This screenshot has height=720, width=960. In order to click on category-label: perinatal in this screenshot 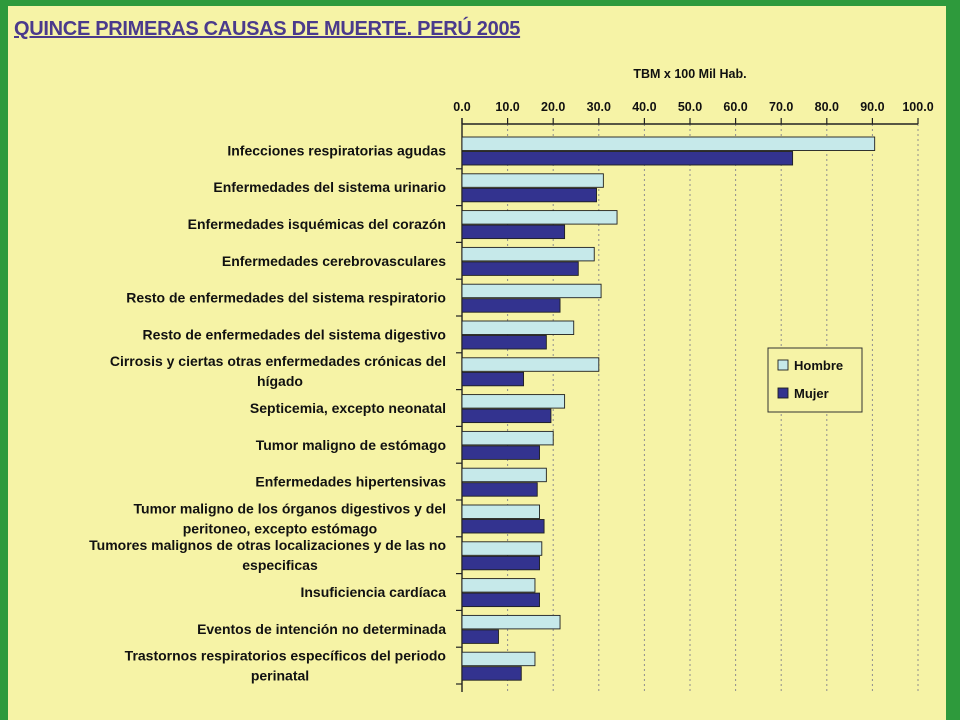, I will do `click(280, 676)`.